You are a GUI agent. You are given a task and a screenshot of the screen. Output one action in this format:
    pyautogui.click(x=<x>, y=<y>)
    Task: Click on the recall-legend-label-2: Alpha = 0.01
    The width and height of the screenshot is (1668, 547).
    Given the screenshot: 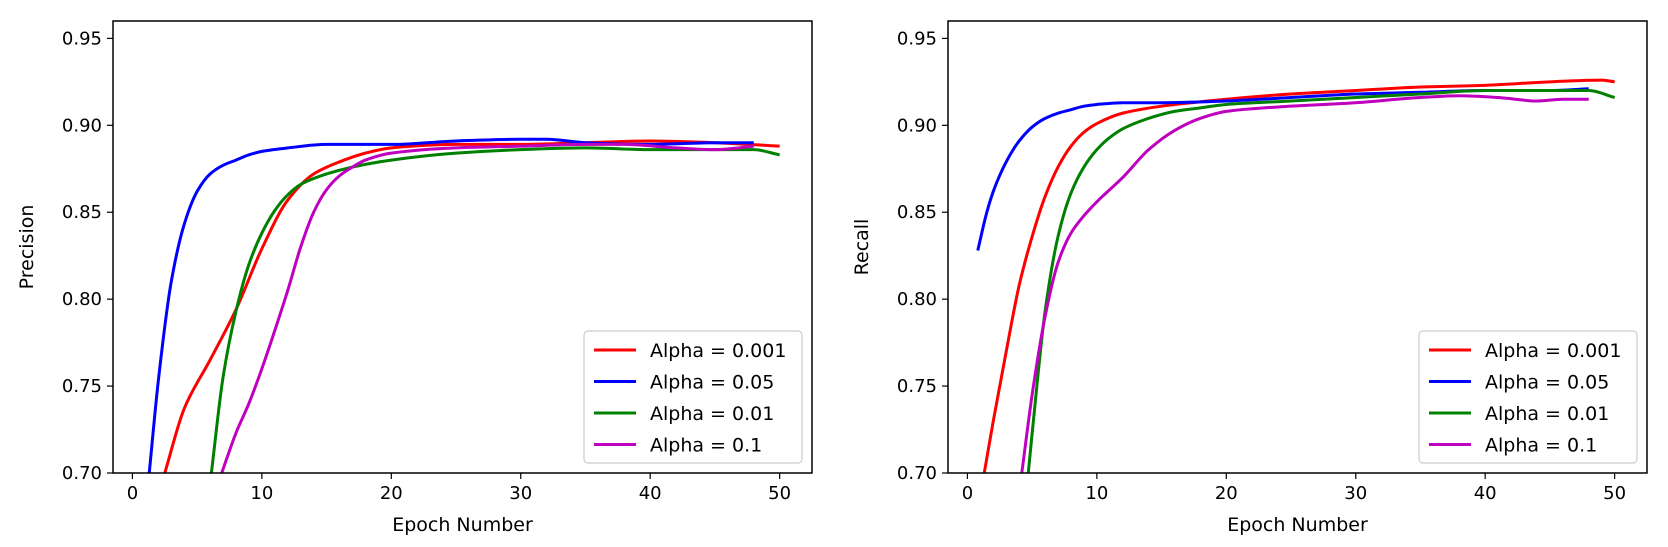 What is the action you would take?
    pyautogui.click(x=1547, y=414)
    